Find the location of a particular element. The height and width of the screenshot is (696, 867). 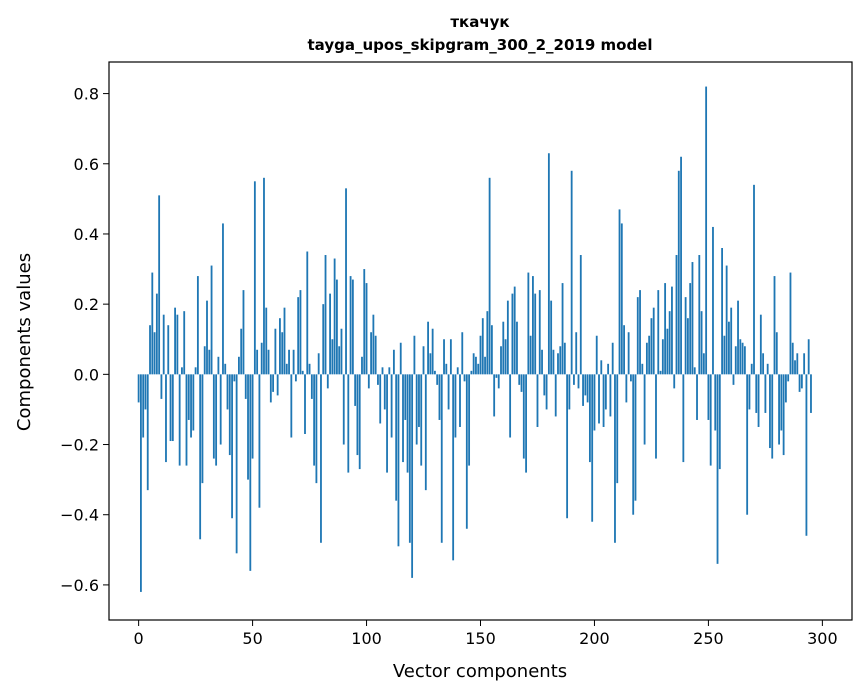

y-tick-label: 0.8 is located at coordinates (86, 94).